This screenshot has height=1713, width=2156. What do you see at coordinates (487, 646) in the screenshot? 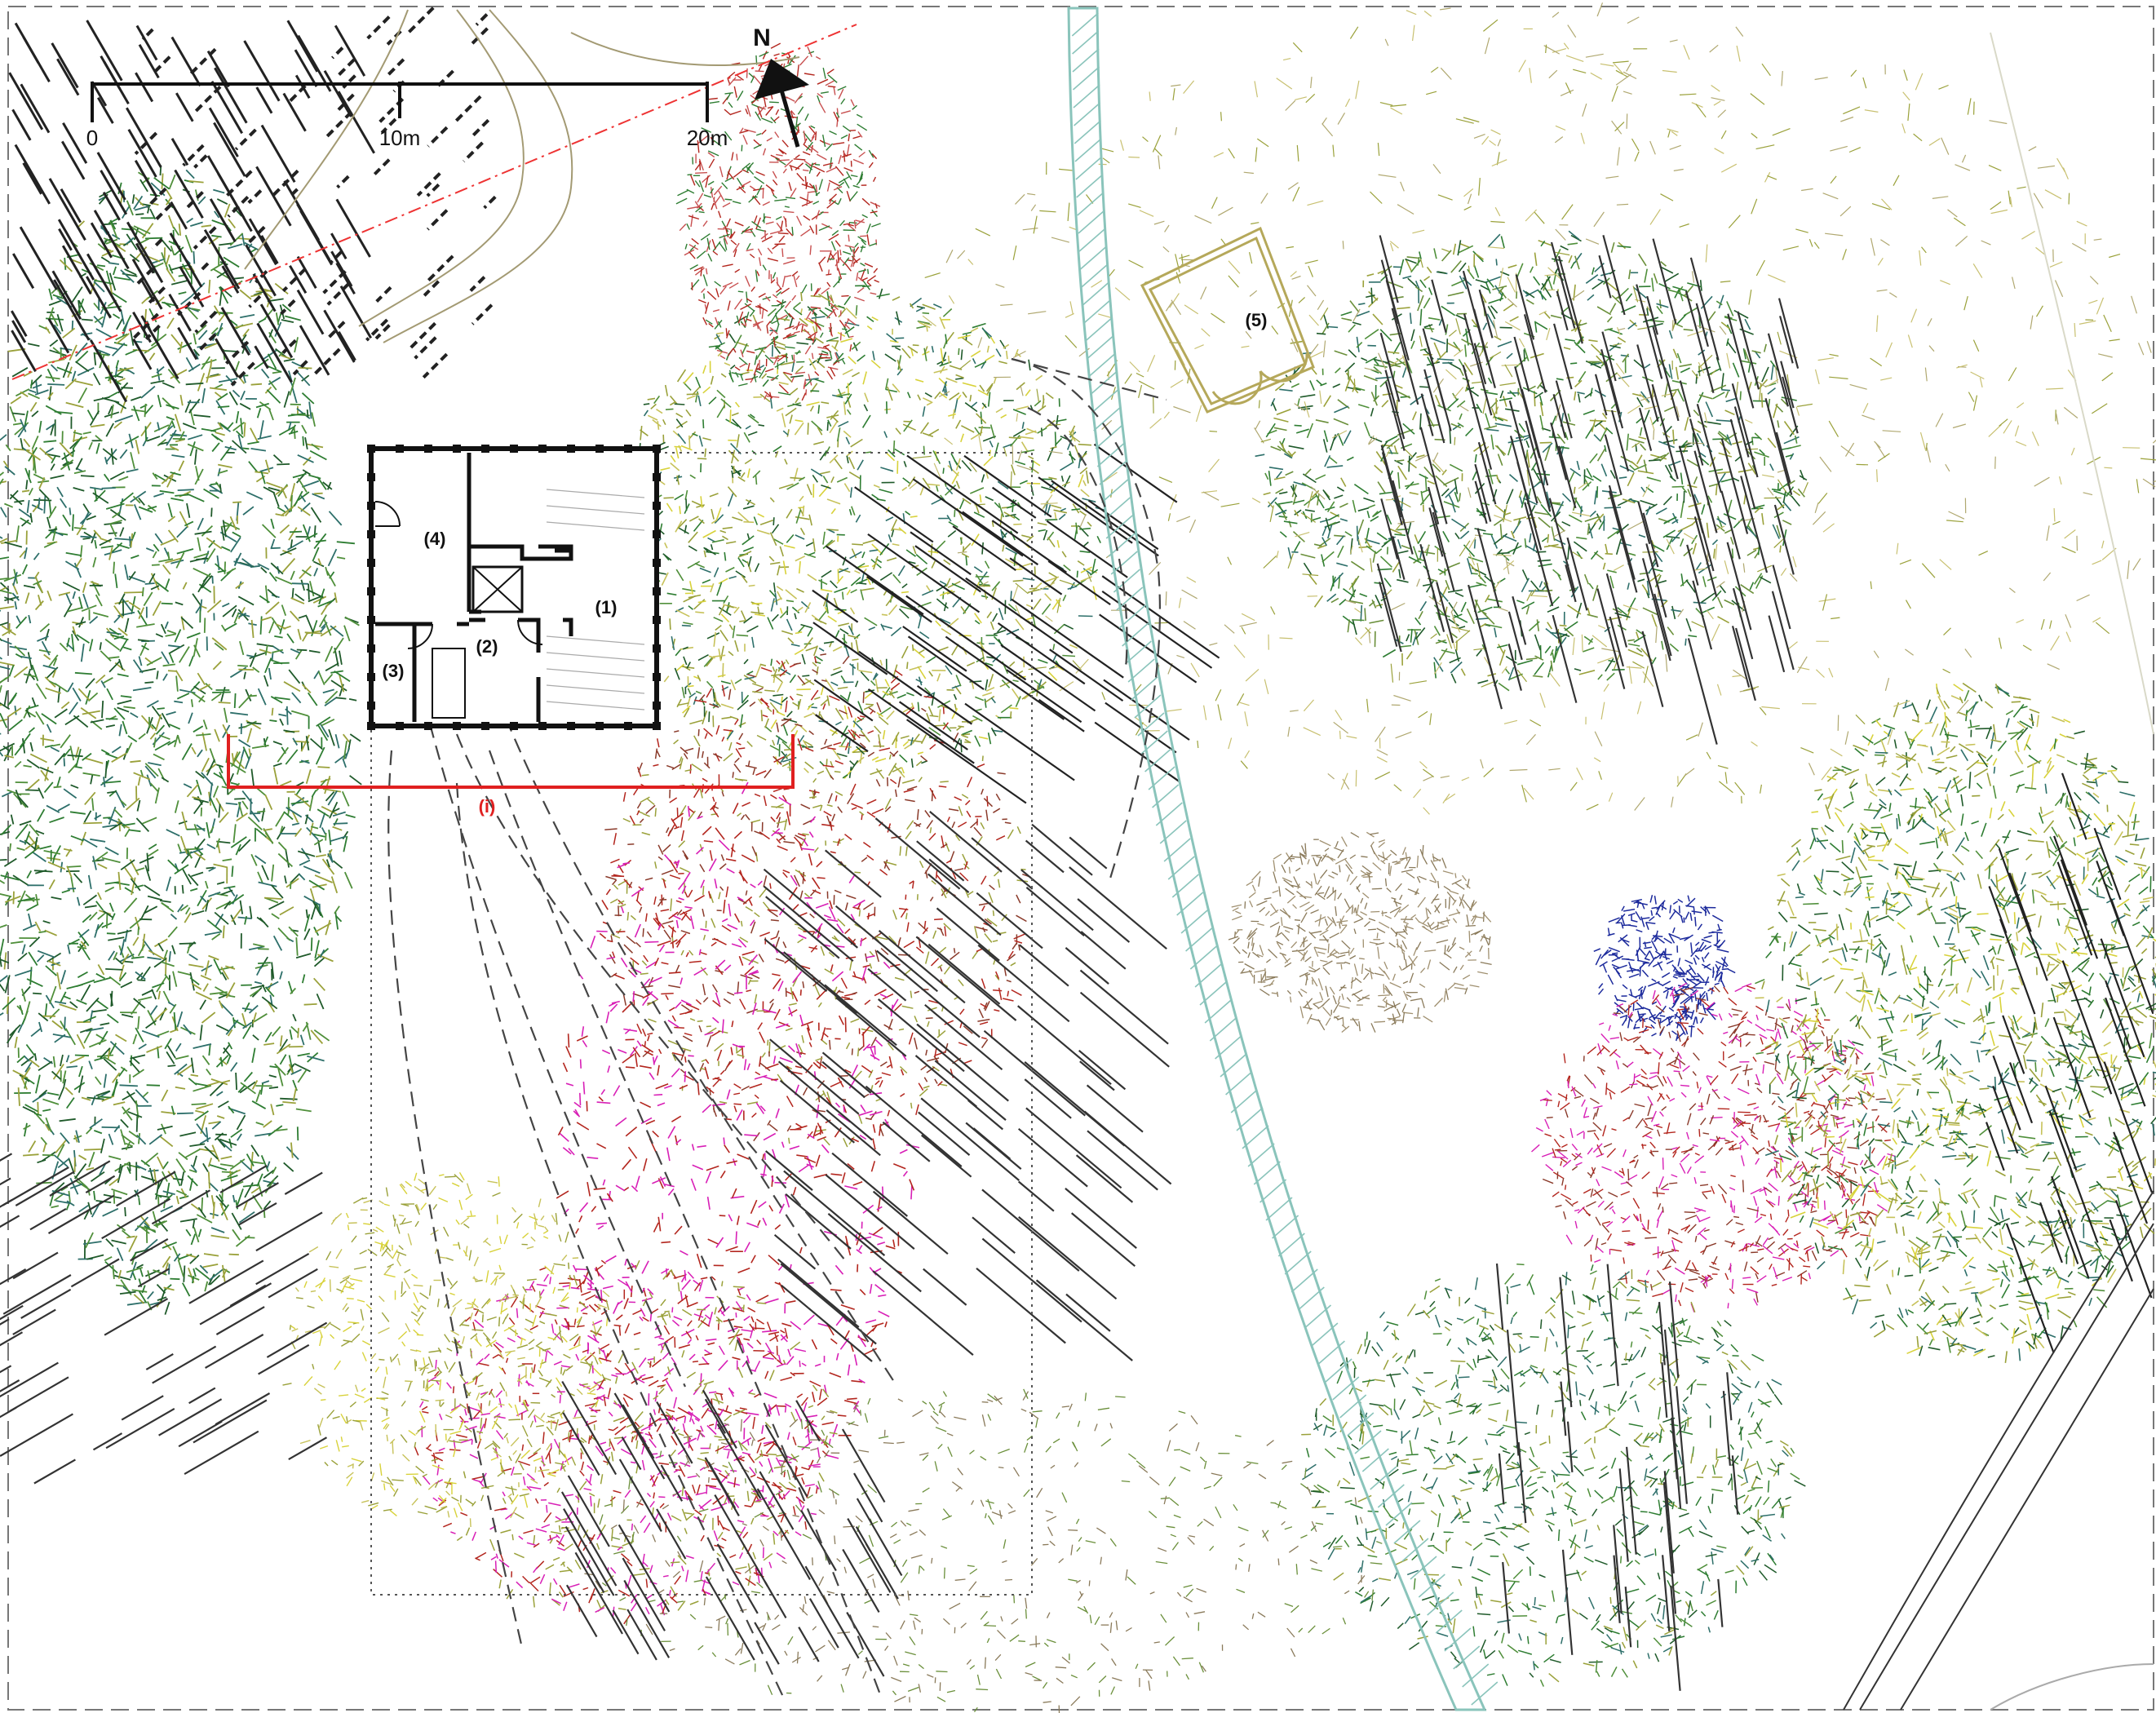
I see `room-2-label: (2)` at bounding box center [487, 646].